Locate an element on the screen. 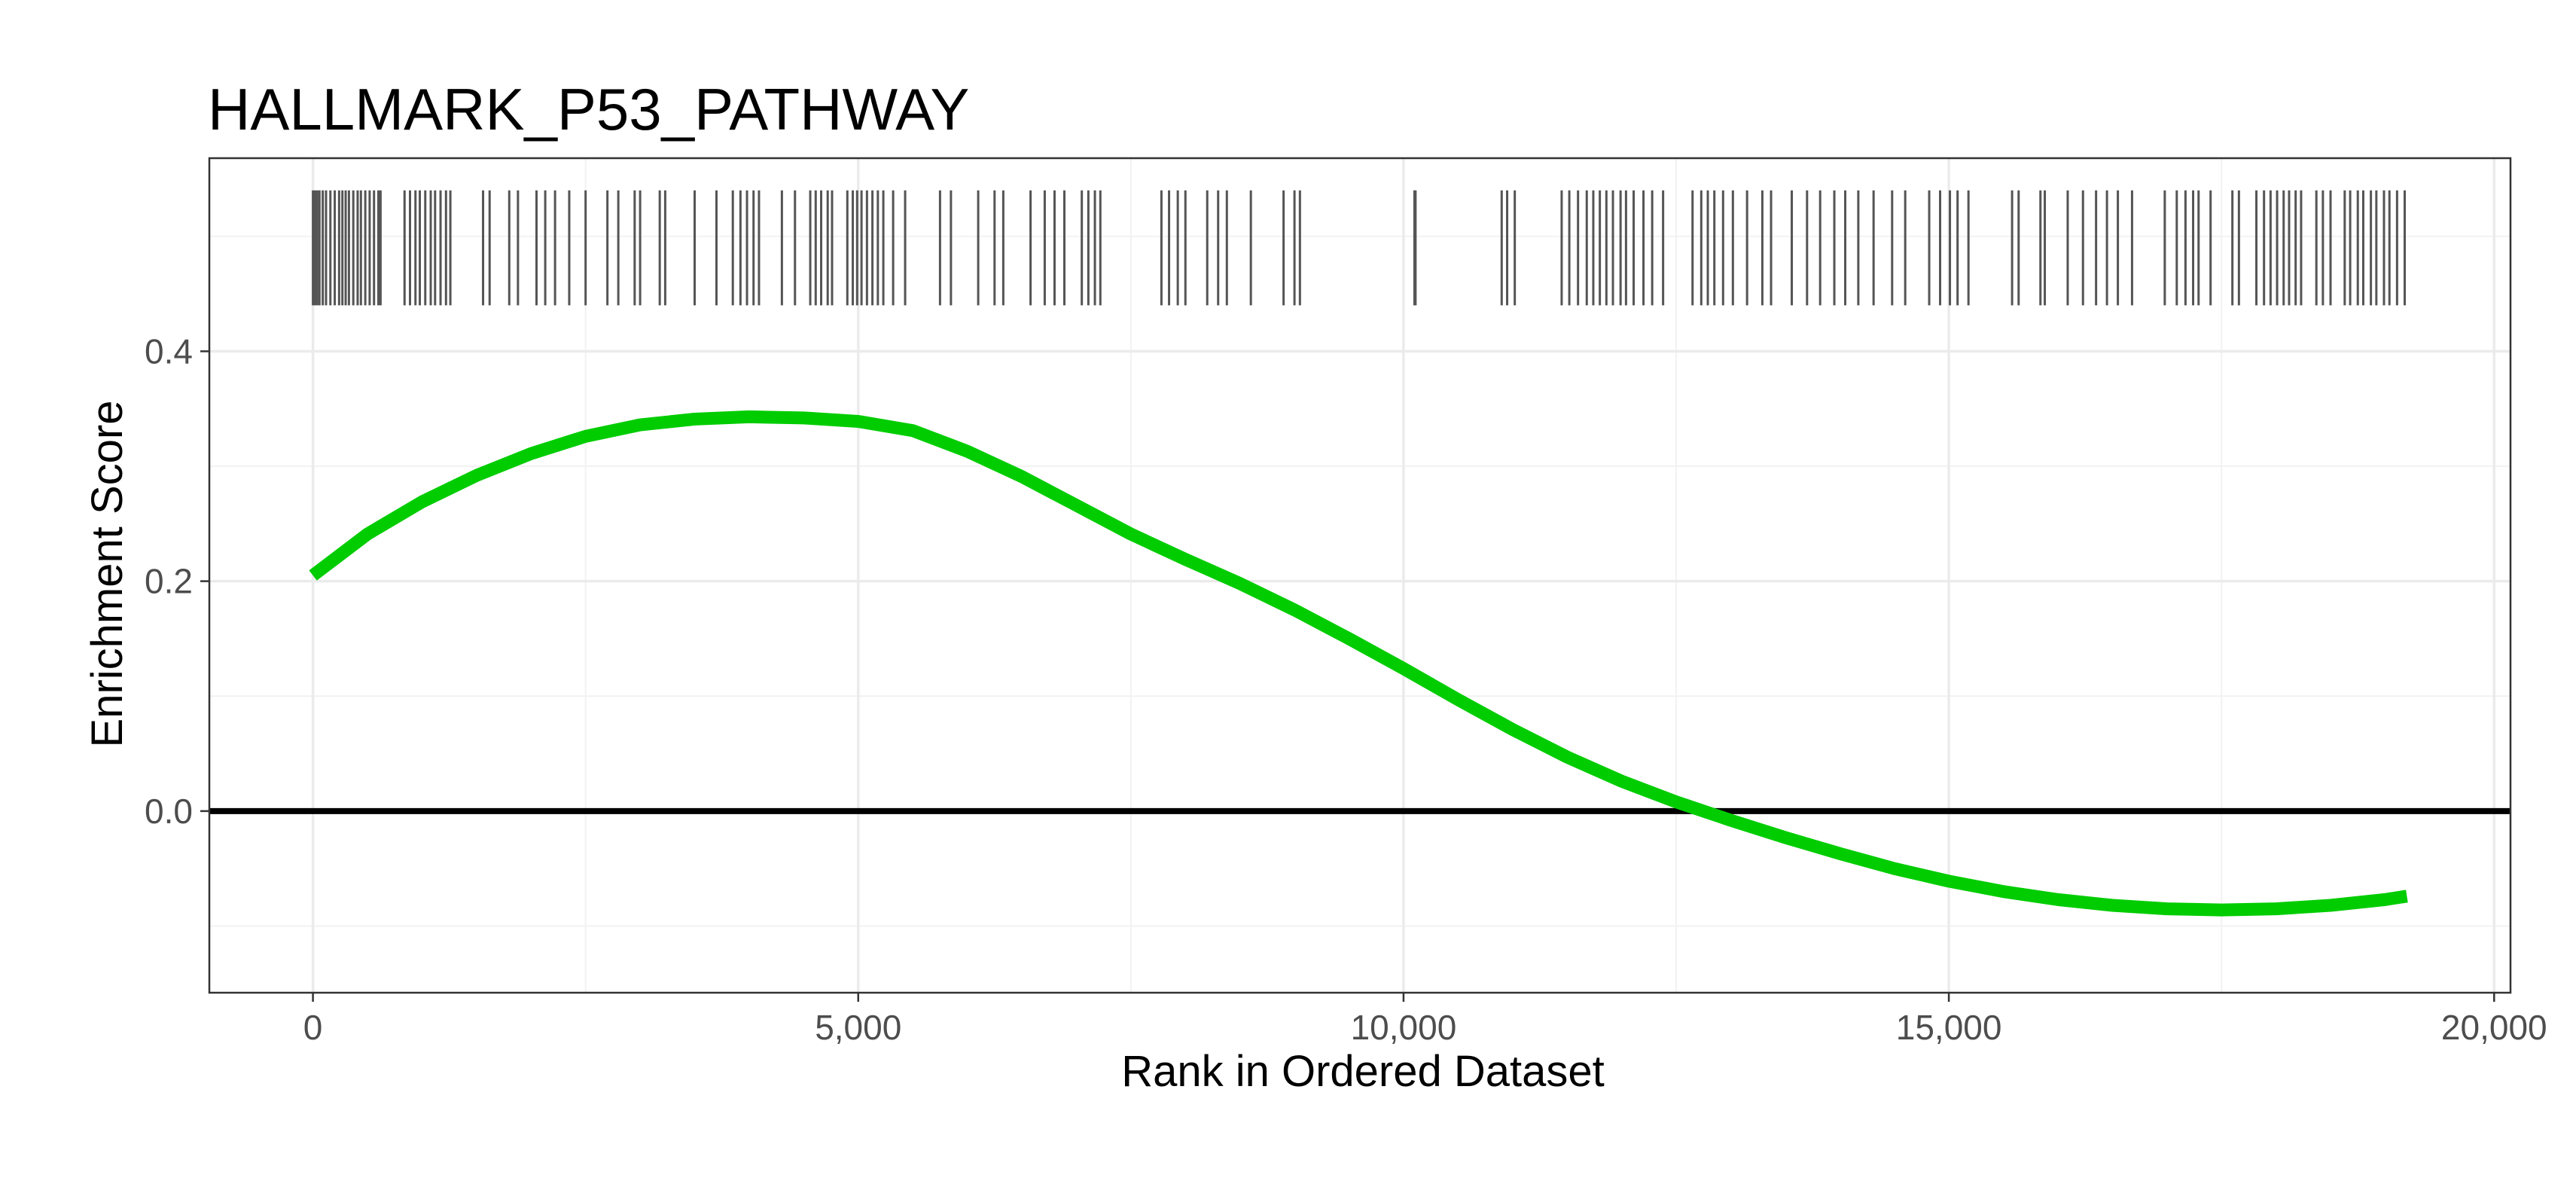  x-tick-label: 20,000 is located at coordinates (2494, 1028).